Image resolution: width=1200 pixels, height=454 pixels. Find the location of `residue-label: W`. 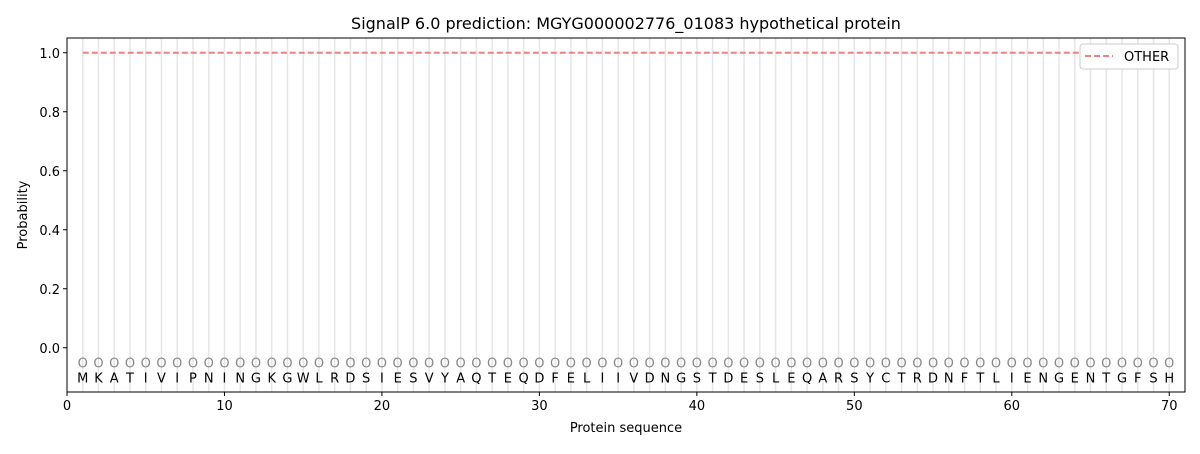

residue-label: W is located at coordinates (303, 378).